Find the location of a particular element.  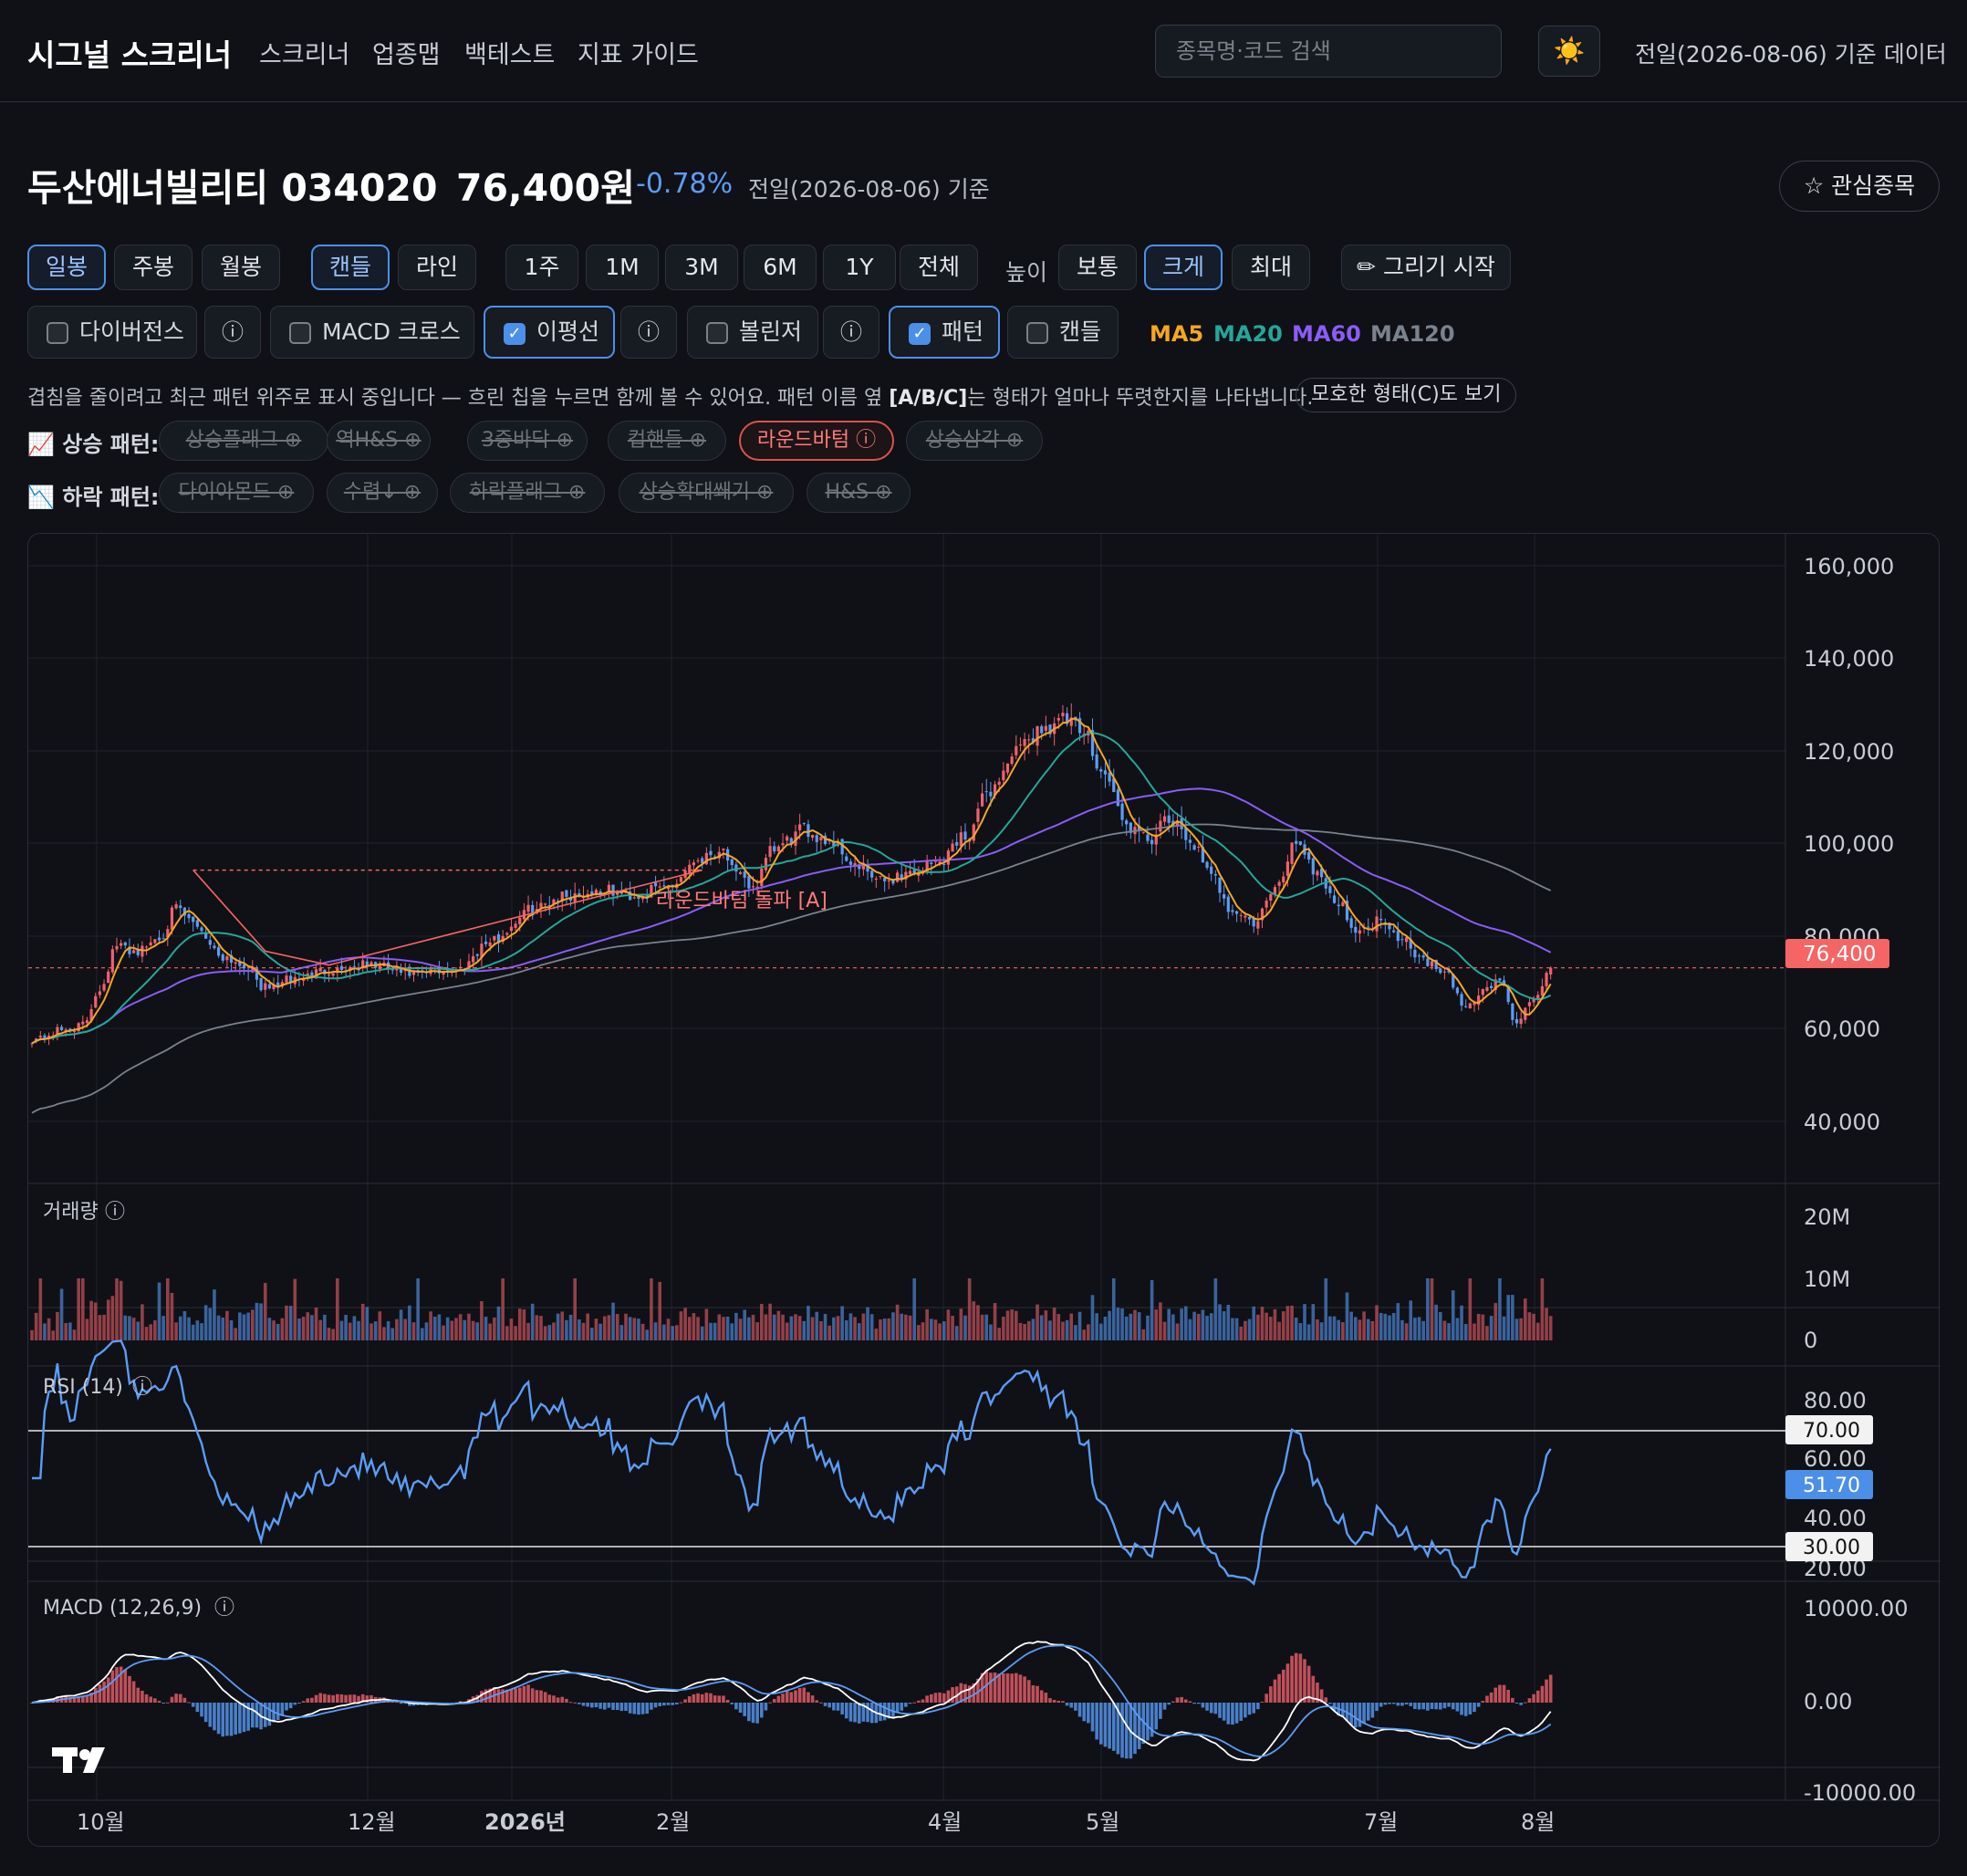

height-large-button: 크게 is located at coordinates (1183, 267).